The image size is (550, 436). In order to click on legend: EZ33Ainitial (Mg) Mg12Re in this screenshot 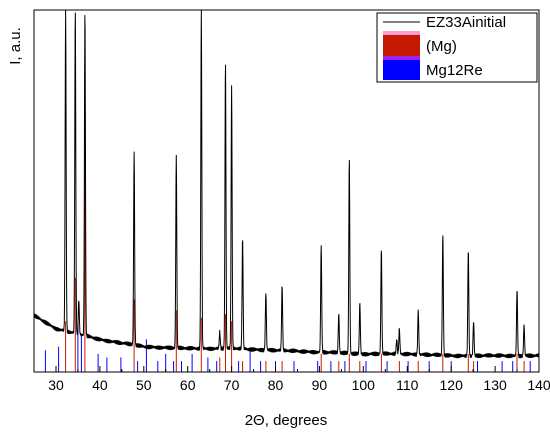, I will do `click(457, 47)`.